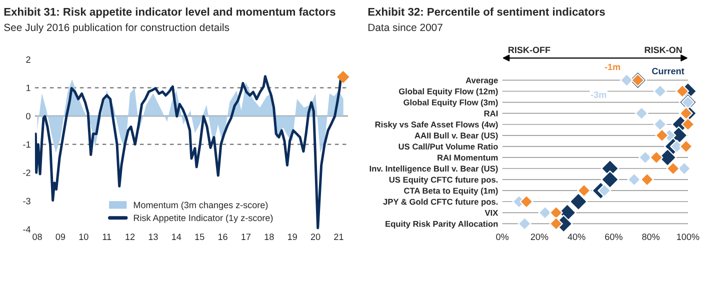 This screenshot has width=728, height=283. What do you see at coordinates (451, 192) in the screenshot?
I see `y-tick-label: CTA Beta to Equity (1m)` at bounding box center [451, 192].